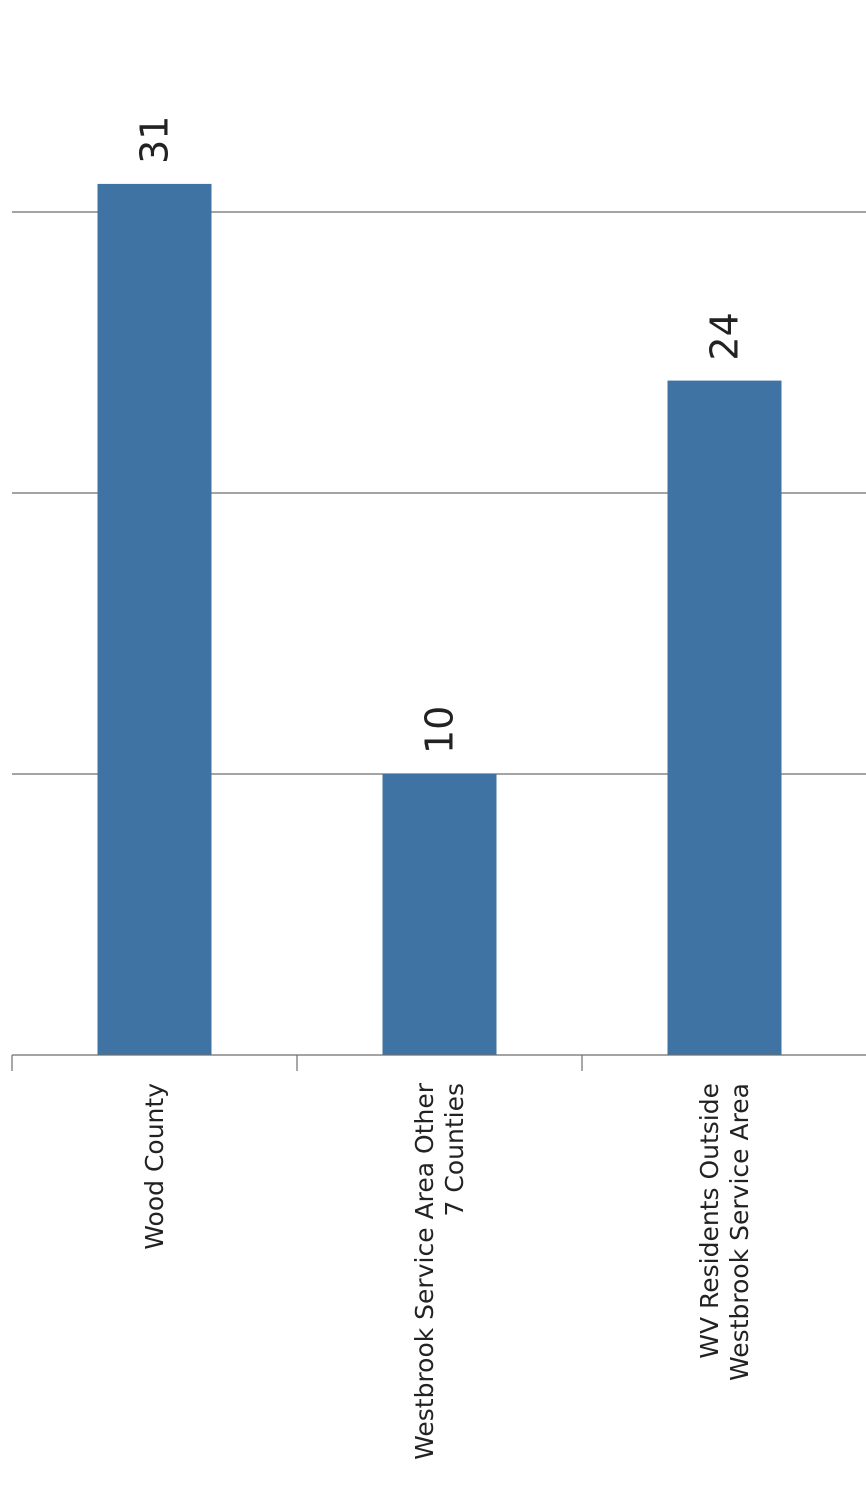 The image size is (866, 1504). What do you see at coordinates (155, 140) in the screenshot?
I see `data-label-1: 31` at bounding box center [155, 140].